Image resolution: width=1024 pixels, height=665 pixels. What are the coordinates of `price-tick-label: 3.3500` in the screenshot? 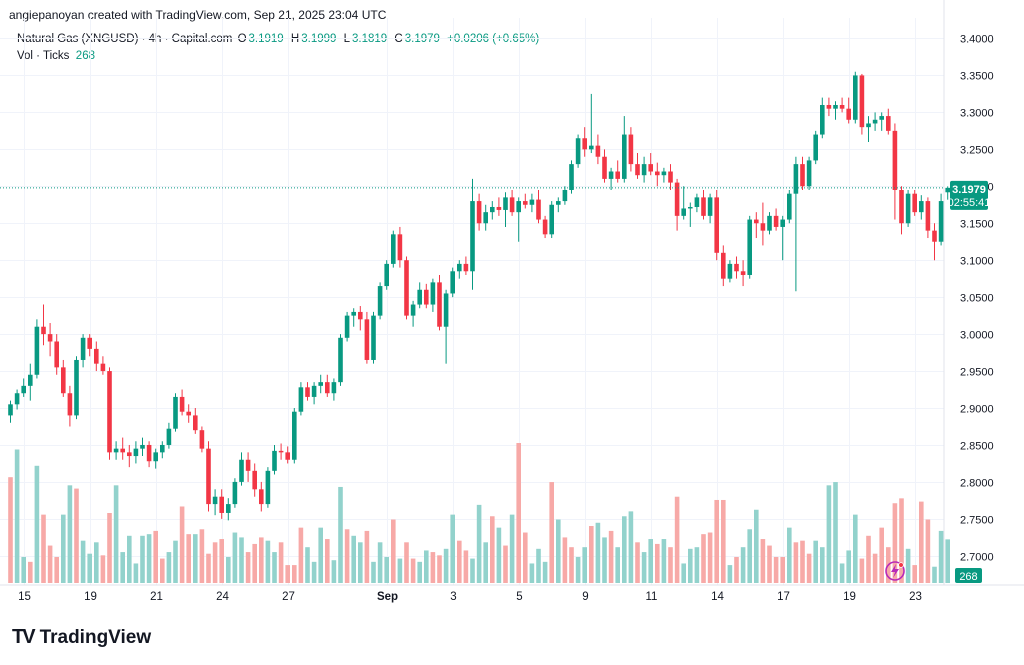 It's located at (977, 77).